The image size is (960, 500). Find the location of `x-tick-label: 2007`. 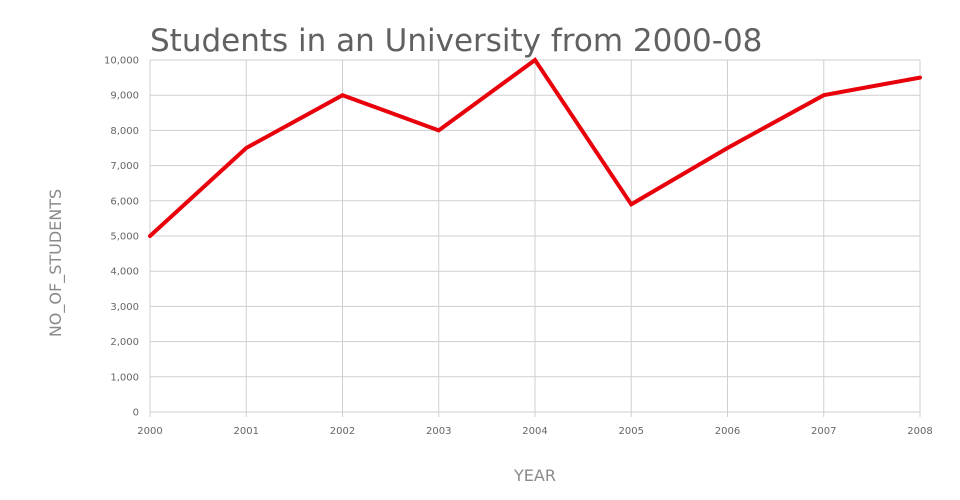

x-tick-label: 2007 is located at coordinates (823, 431).